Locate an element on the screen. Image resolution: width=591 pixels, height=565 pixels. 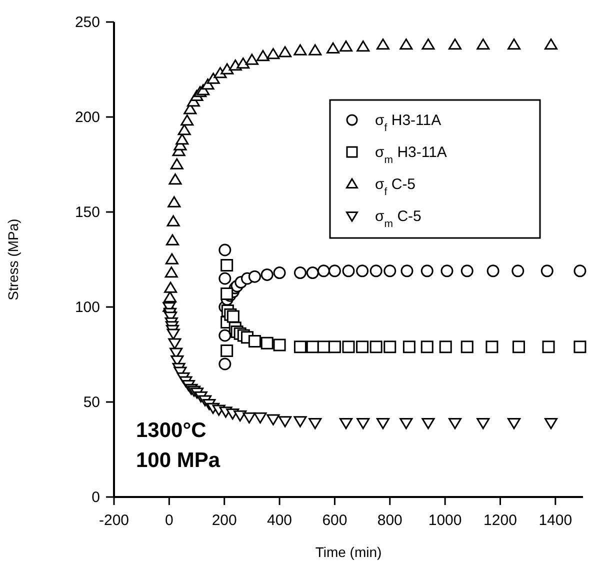
x-tick-label: 1400 is located at coordinates (555, 520).